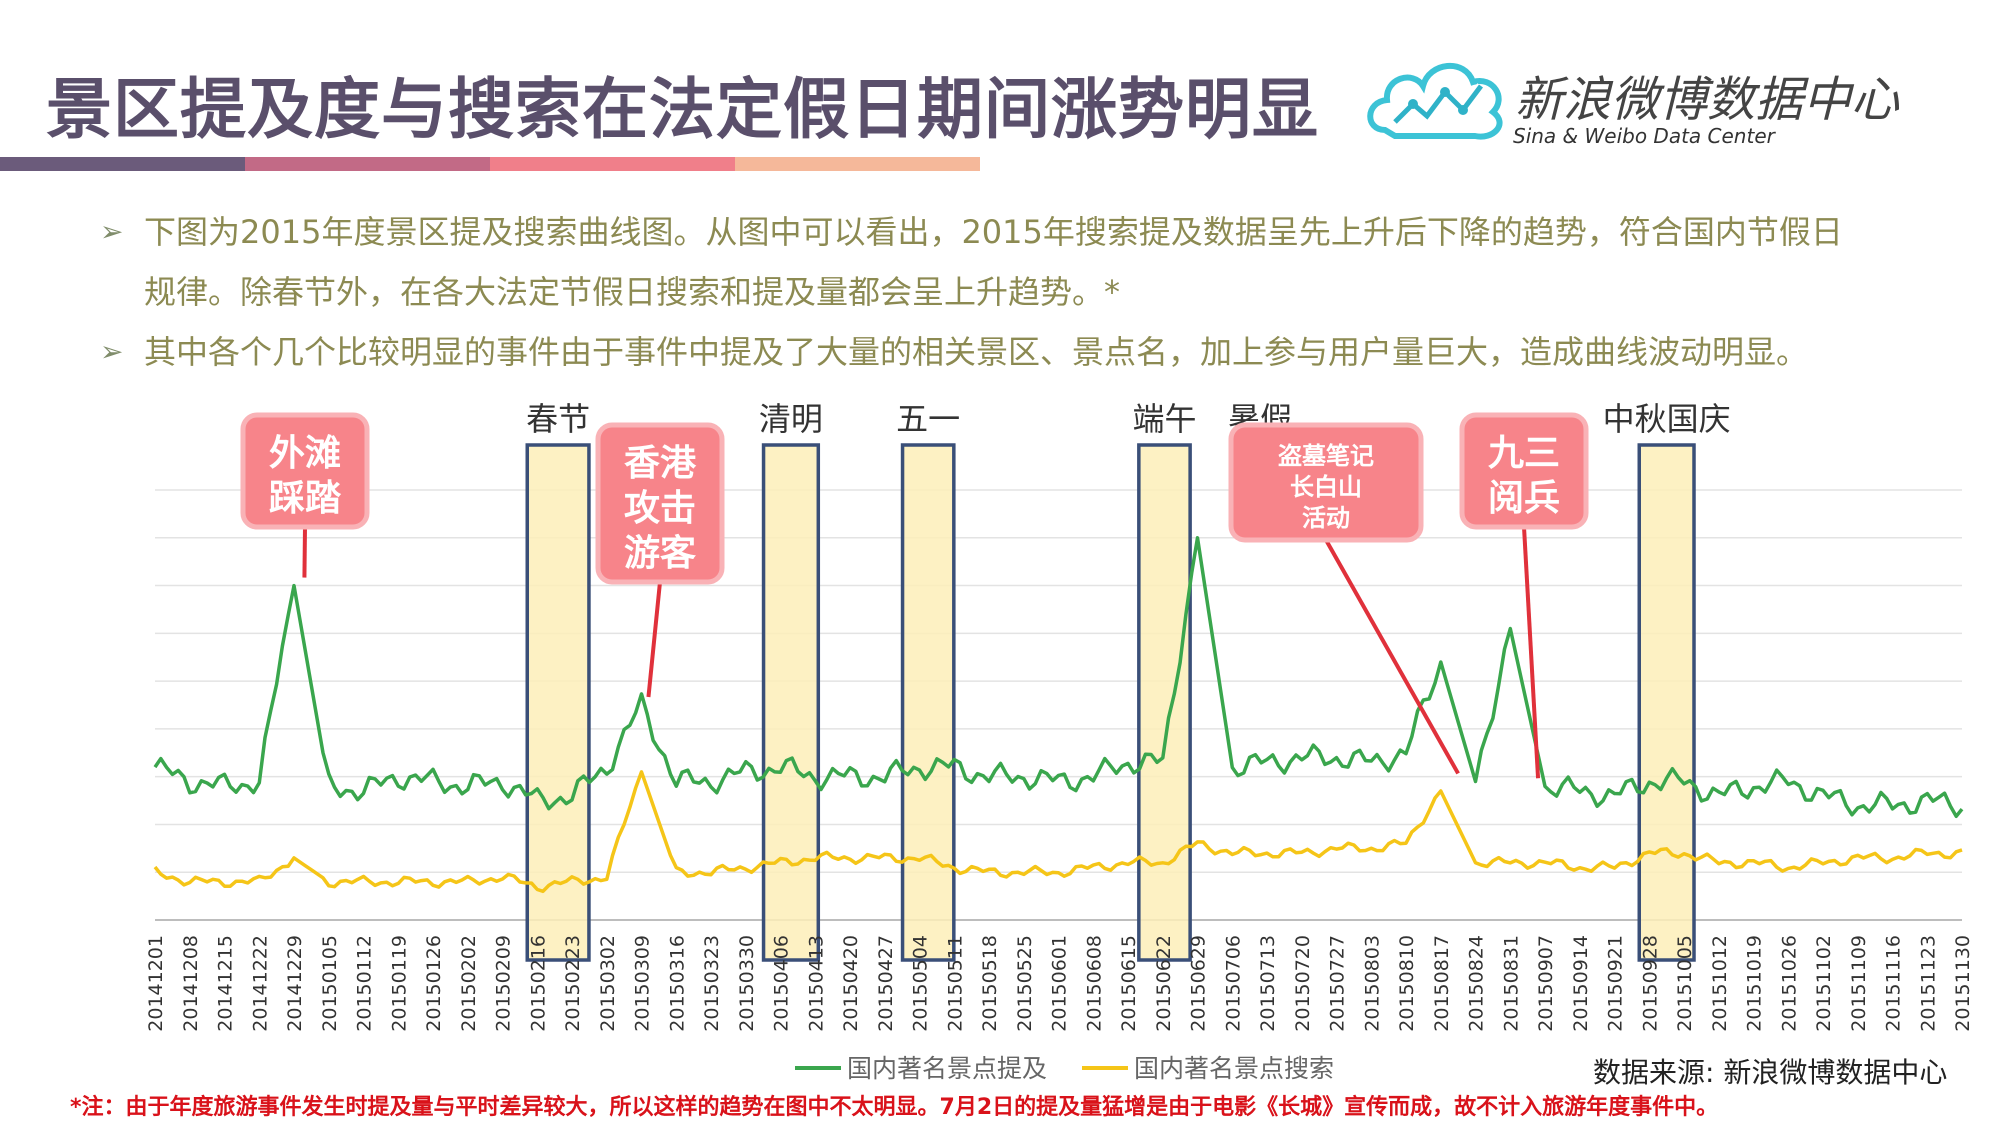  What do you see at coordinates (1260, 419) in the screenshot?
I see `season-label: 暑假` at bounding box center [1260, 419].